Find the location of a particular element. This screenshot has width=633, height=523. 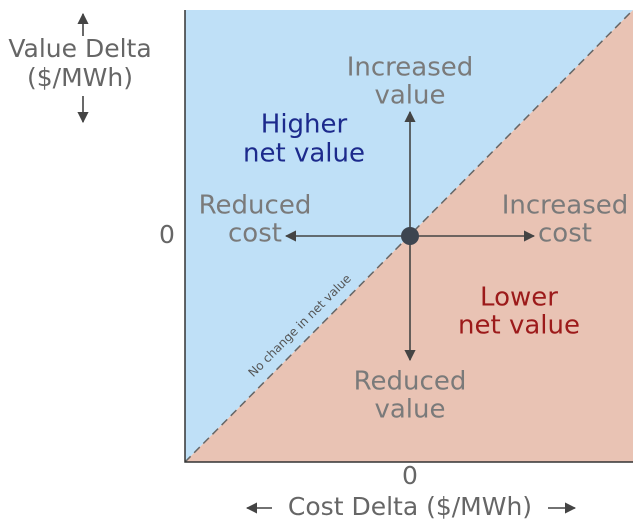

origin-dot is located at coordinates (410, 236).